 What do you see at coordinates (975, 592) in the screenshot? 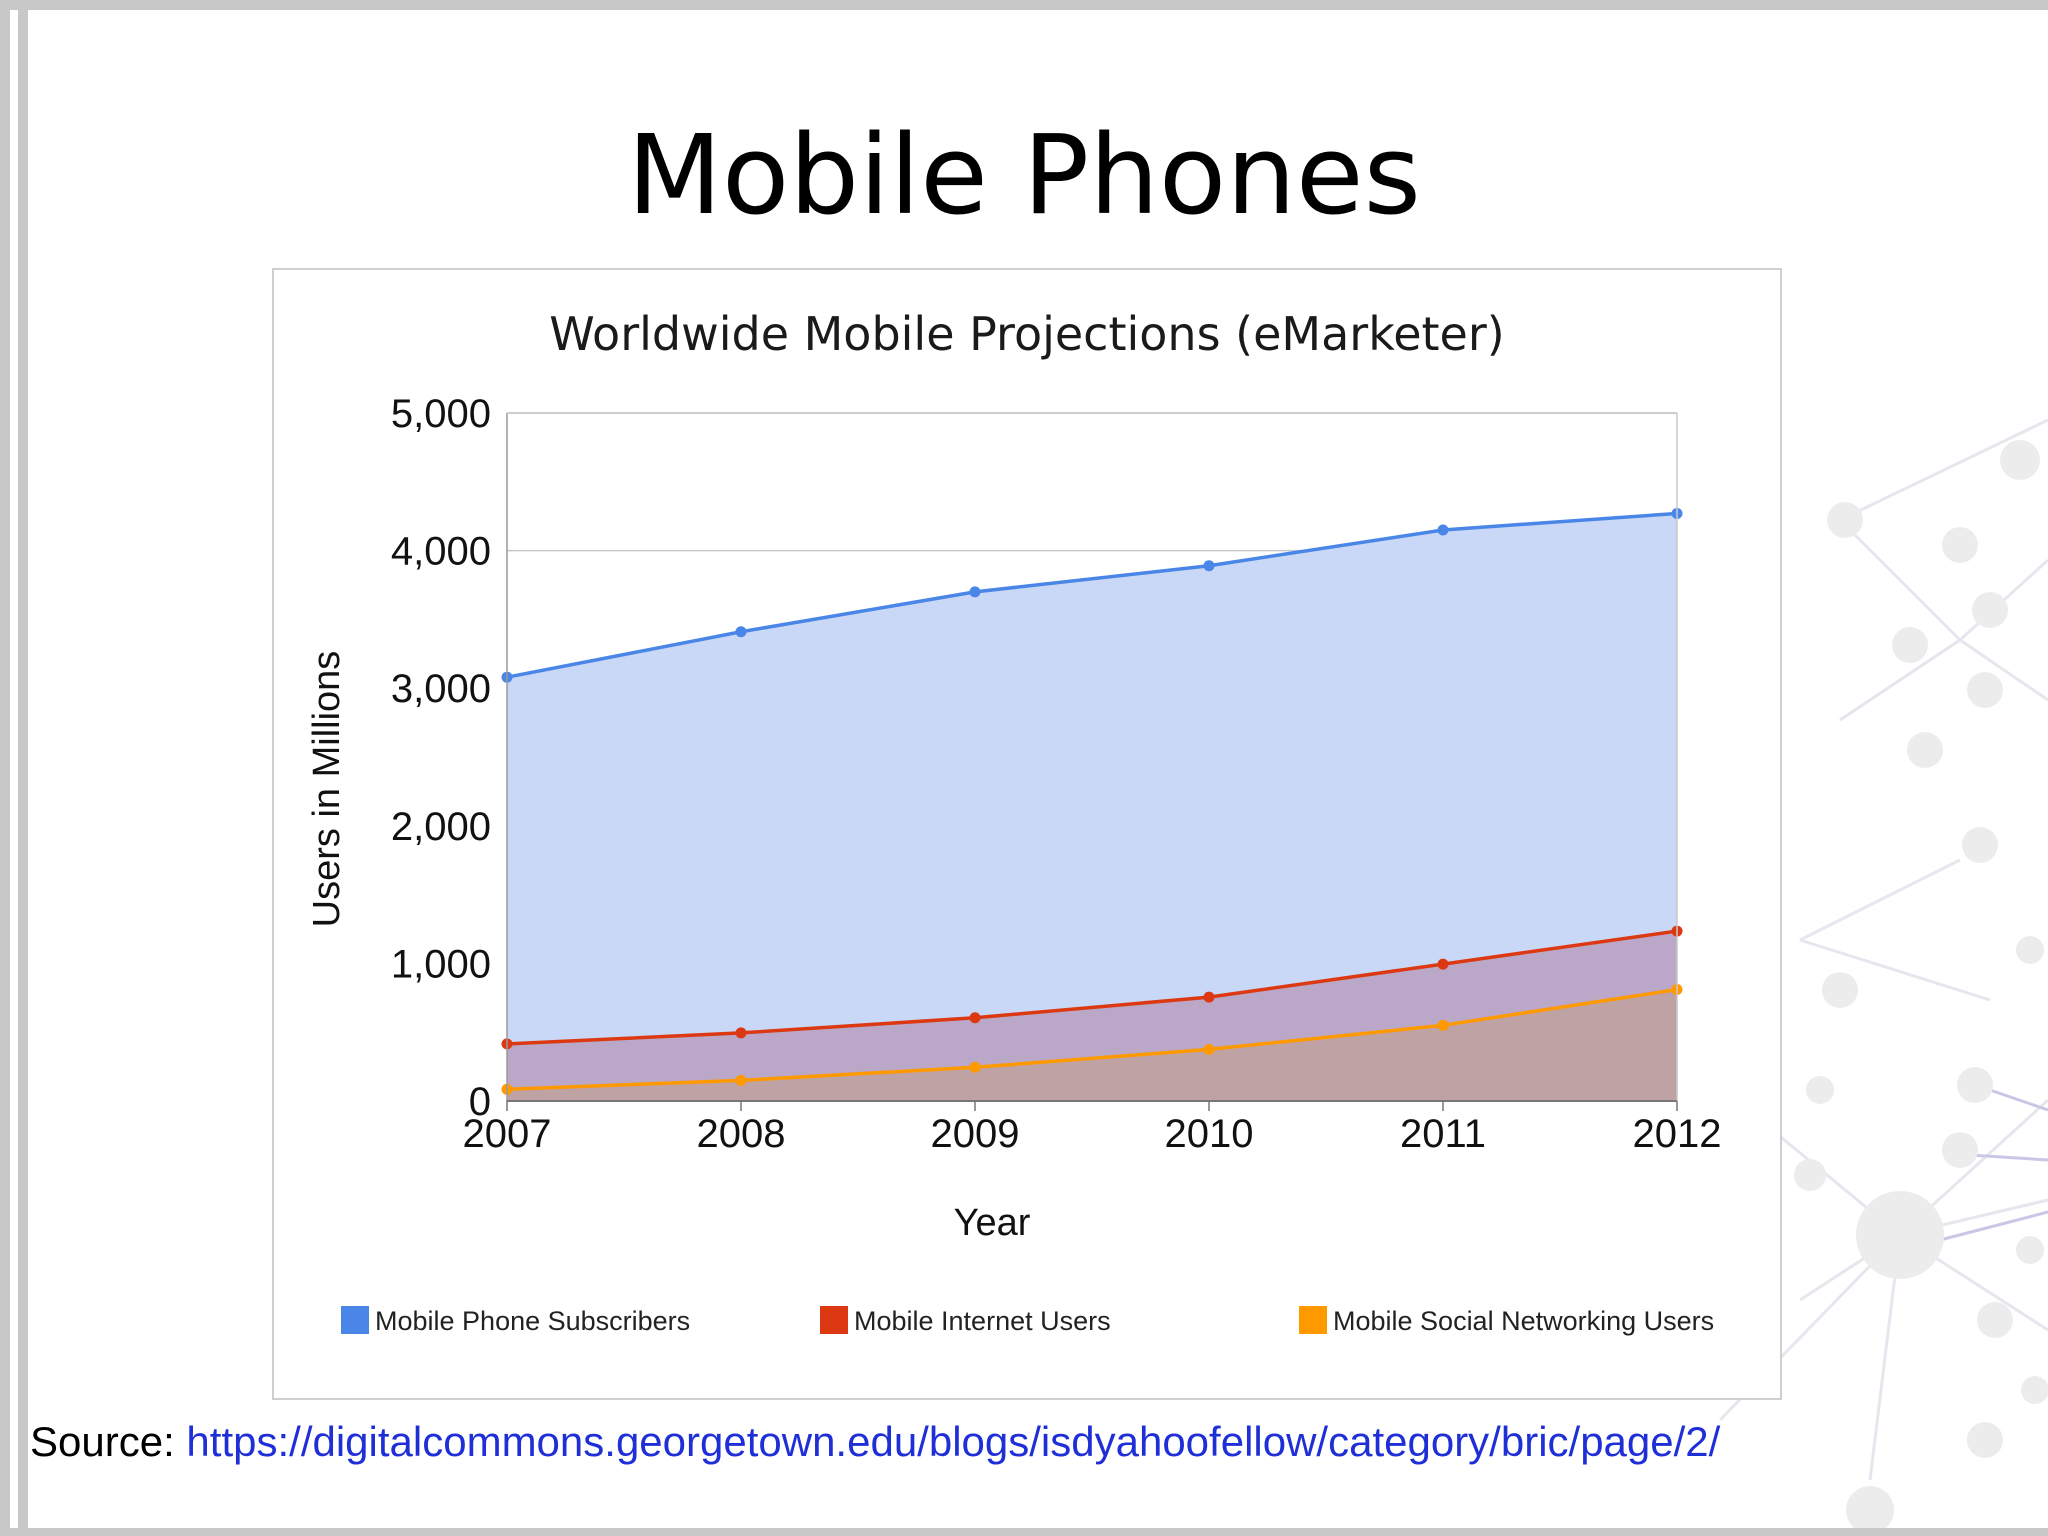
I see `point-series-0-2009` at bounding box center [975, 592].